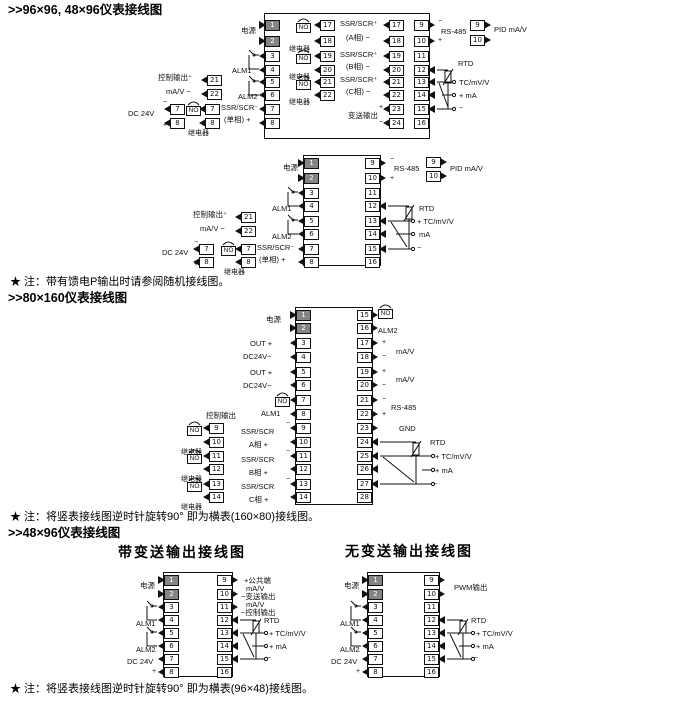 Image resolution: width=697 pixels, height=711 pixels. I want to click on terminal-13: 13, so click(375, 221).